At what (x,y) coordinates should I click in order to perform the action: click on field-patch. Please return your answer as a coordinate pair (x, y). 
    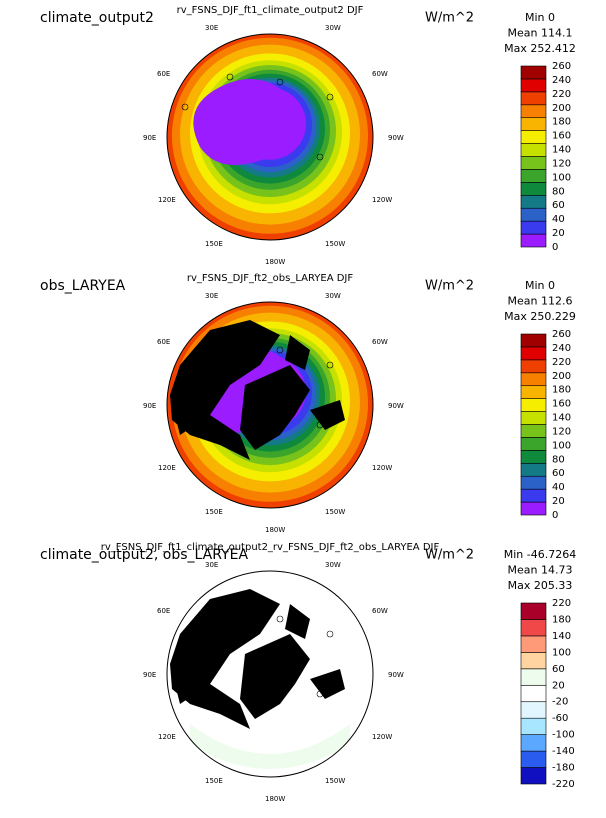
    Looking at the image, I should click on (270, 746).